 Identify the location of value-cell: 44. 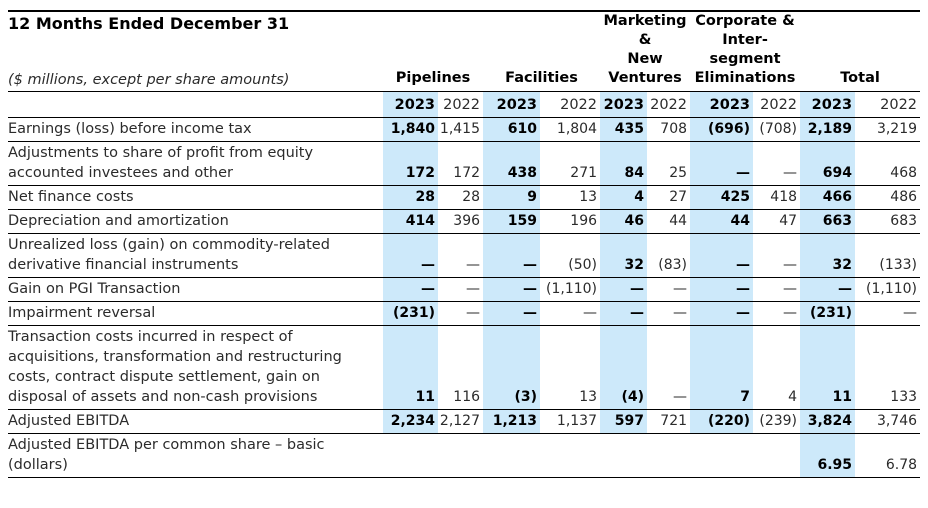
(669, 221).